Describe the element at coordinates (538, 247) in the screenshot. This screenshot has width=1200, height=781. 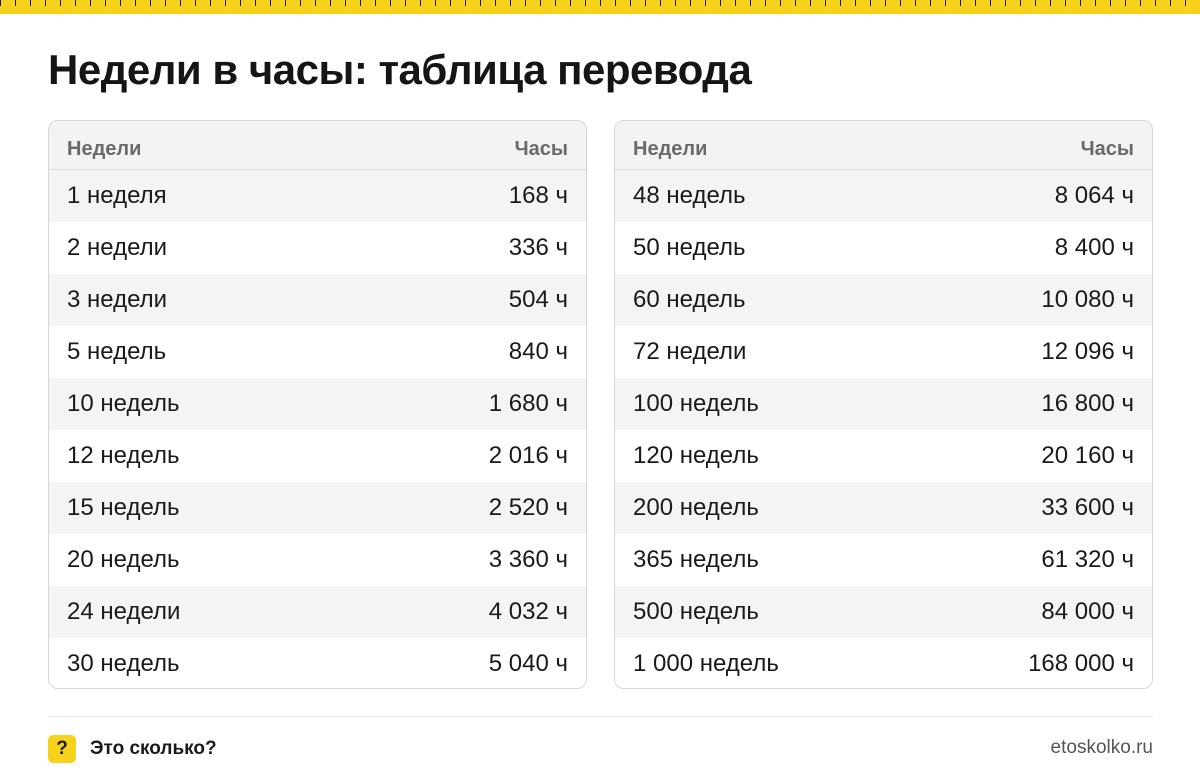
I see `cell-hours: 336 ч` at that location.